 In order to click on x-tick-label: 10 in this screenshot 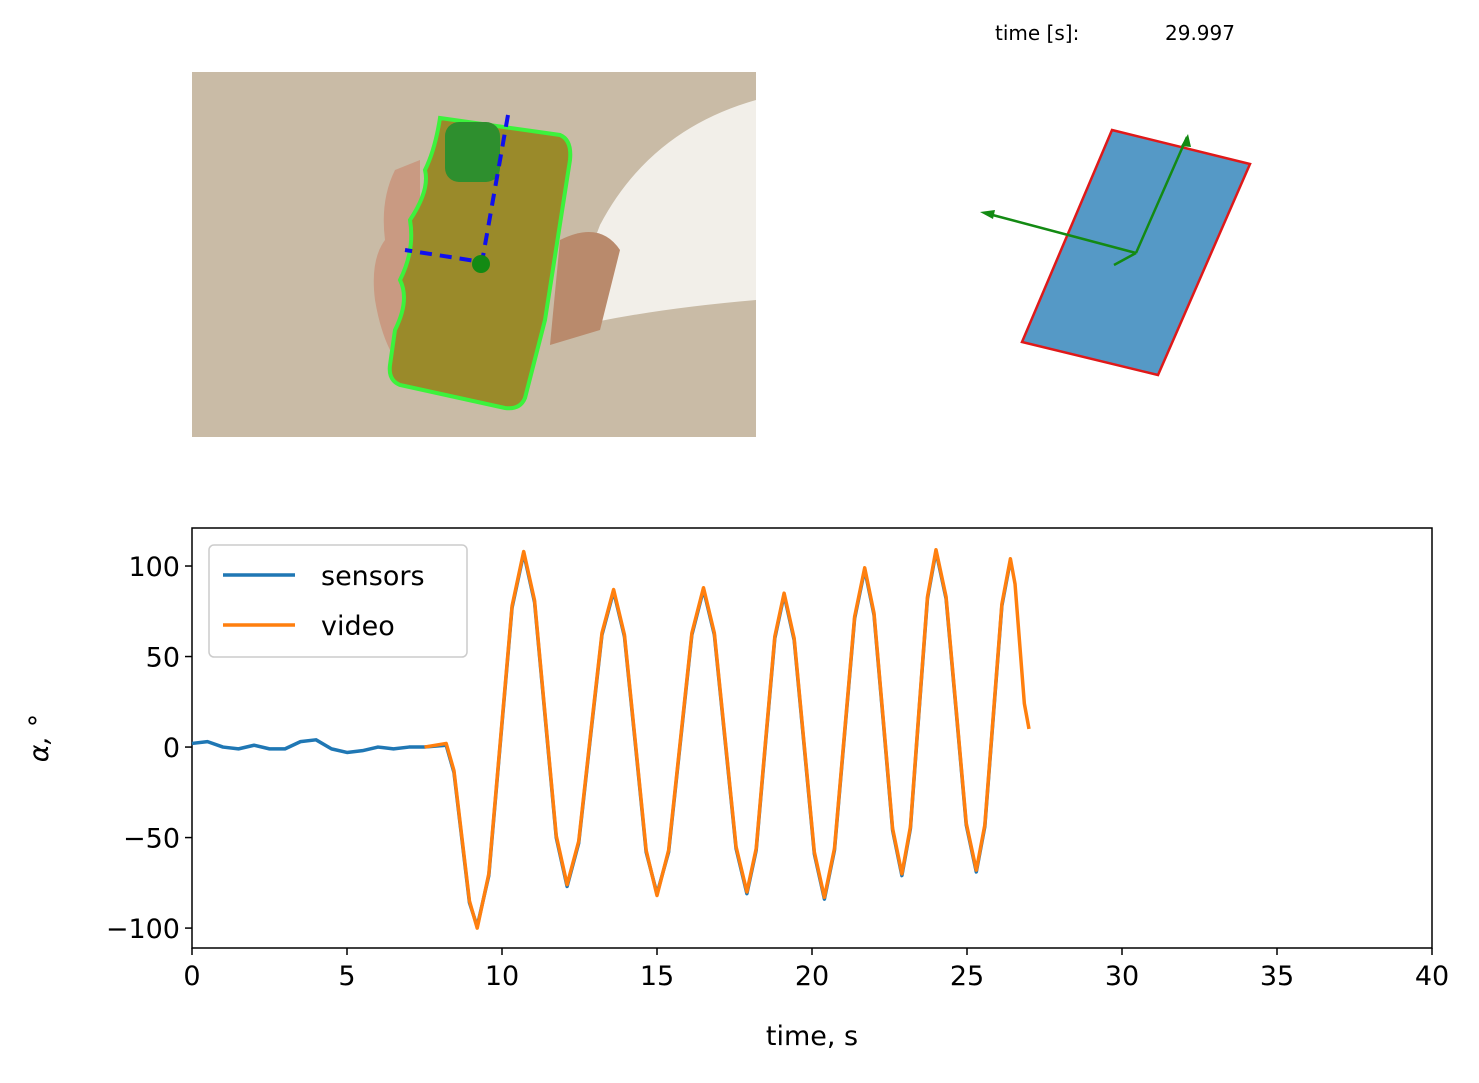, I will do `click(502, 976)`.